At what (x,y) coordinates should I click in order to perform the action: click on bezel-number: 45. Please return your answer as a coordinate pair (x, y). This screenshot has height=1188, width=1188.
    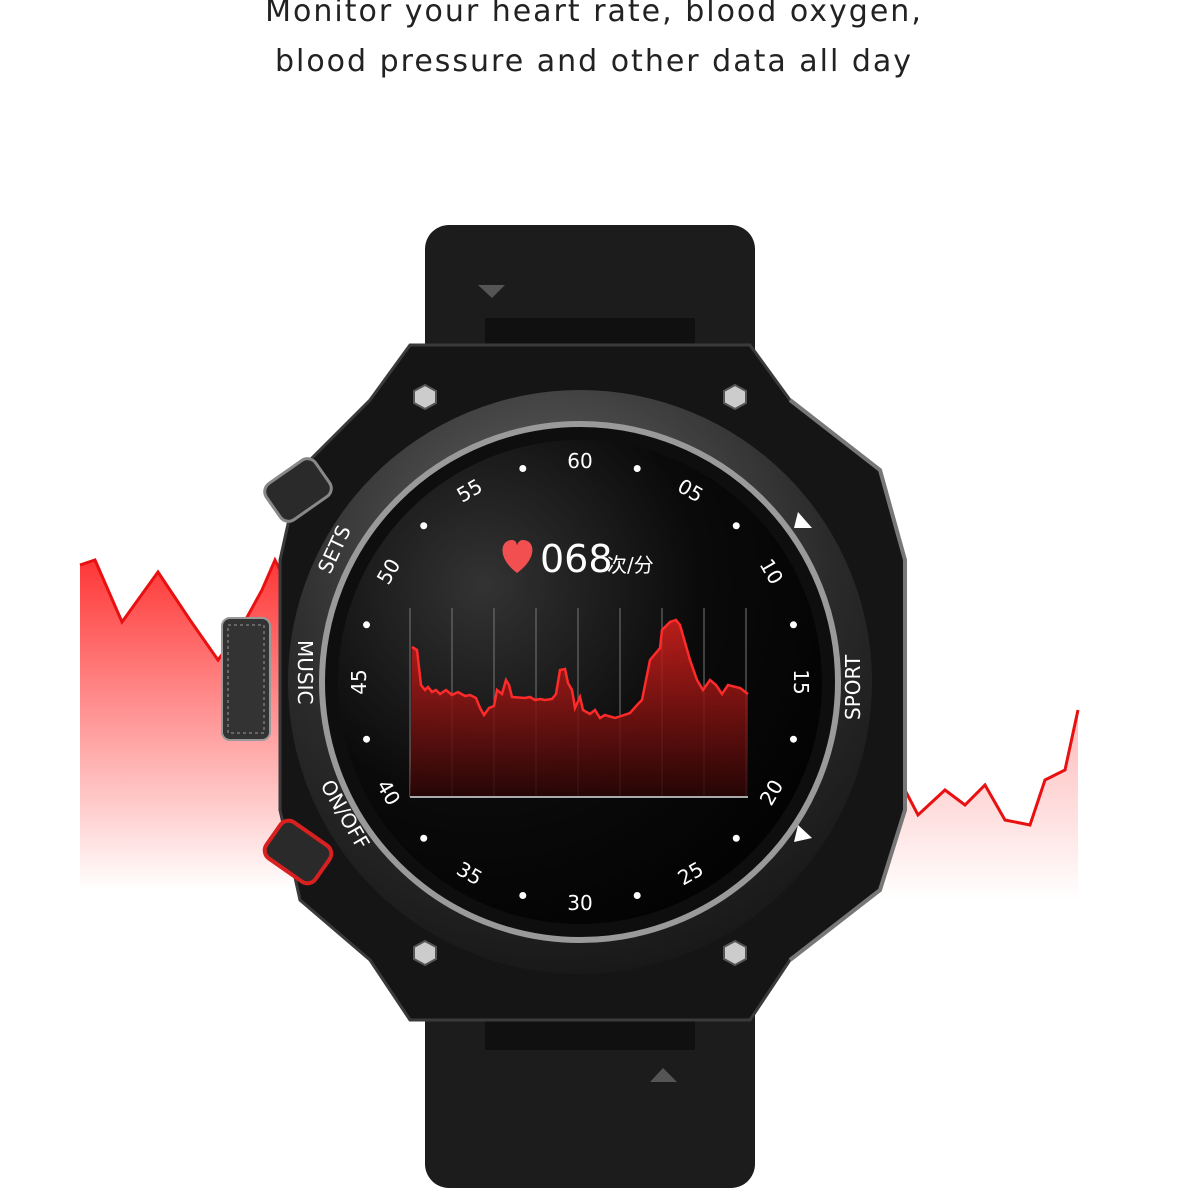
    Looking at the image, I should click on (359, 681).